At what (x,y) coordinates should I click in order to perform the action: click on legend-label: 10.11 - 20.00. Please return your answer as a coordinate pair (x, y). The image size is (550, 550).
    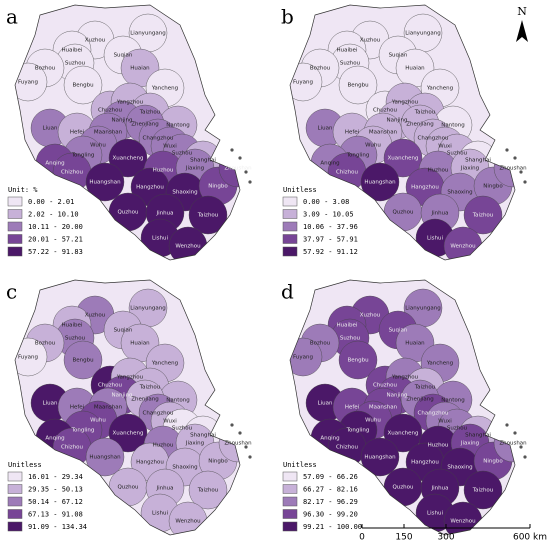
    Looking at the image, I should click on (55, 227).